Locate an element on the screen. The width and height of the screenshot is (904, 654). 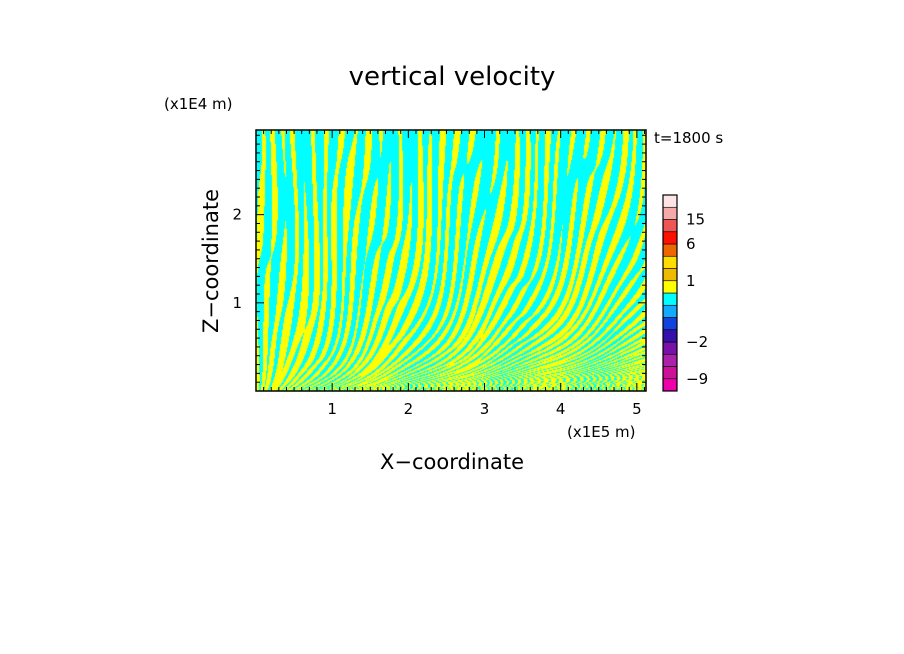
colorbar-tick-label: −9 is located at coordinates (697, 379).